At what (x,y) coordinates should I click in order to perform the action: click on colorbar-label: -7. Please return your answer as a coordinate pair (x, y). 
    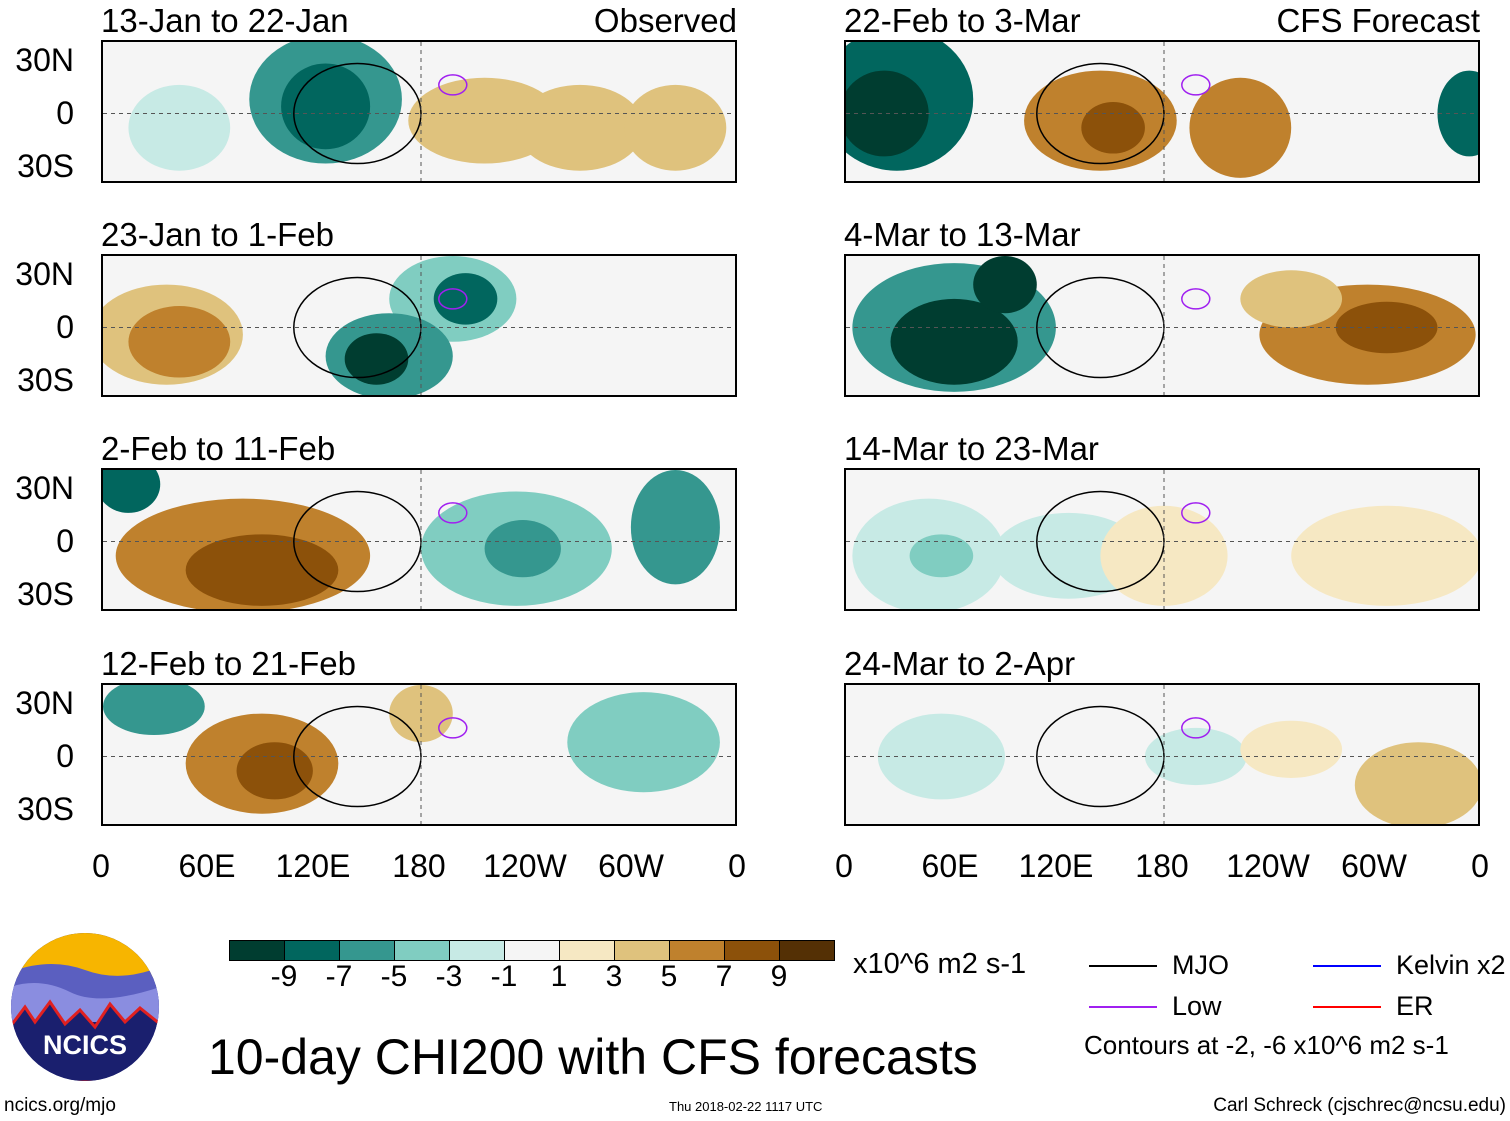
    Looking at the image, I should click on (339, 976).